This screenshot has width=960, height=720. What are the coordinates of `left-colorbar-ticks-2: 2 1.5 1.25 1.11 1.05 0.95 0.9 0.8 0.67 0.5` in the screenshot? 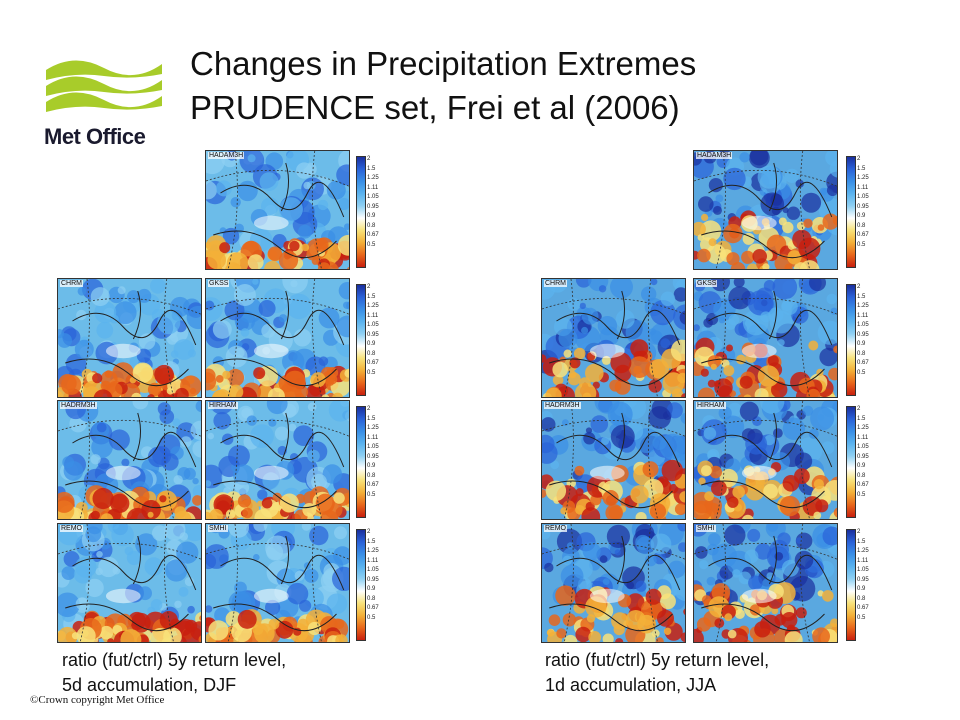 It's located at (373, 452).